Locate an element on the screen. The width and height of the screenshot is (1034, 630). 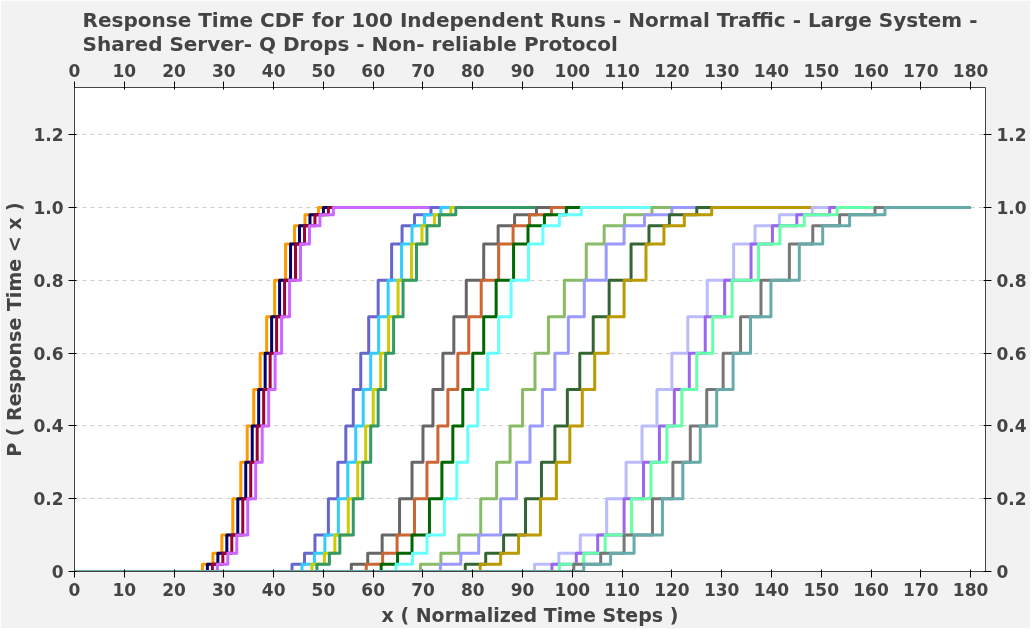
y2-tick-label: 1.0 is located at coordinates (1011, 208).